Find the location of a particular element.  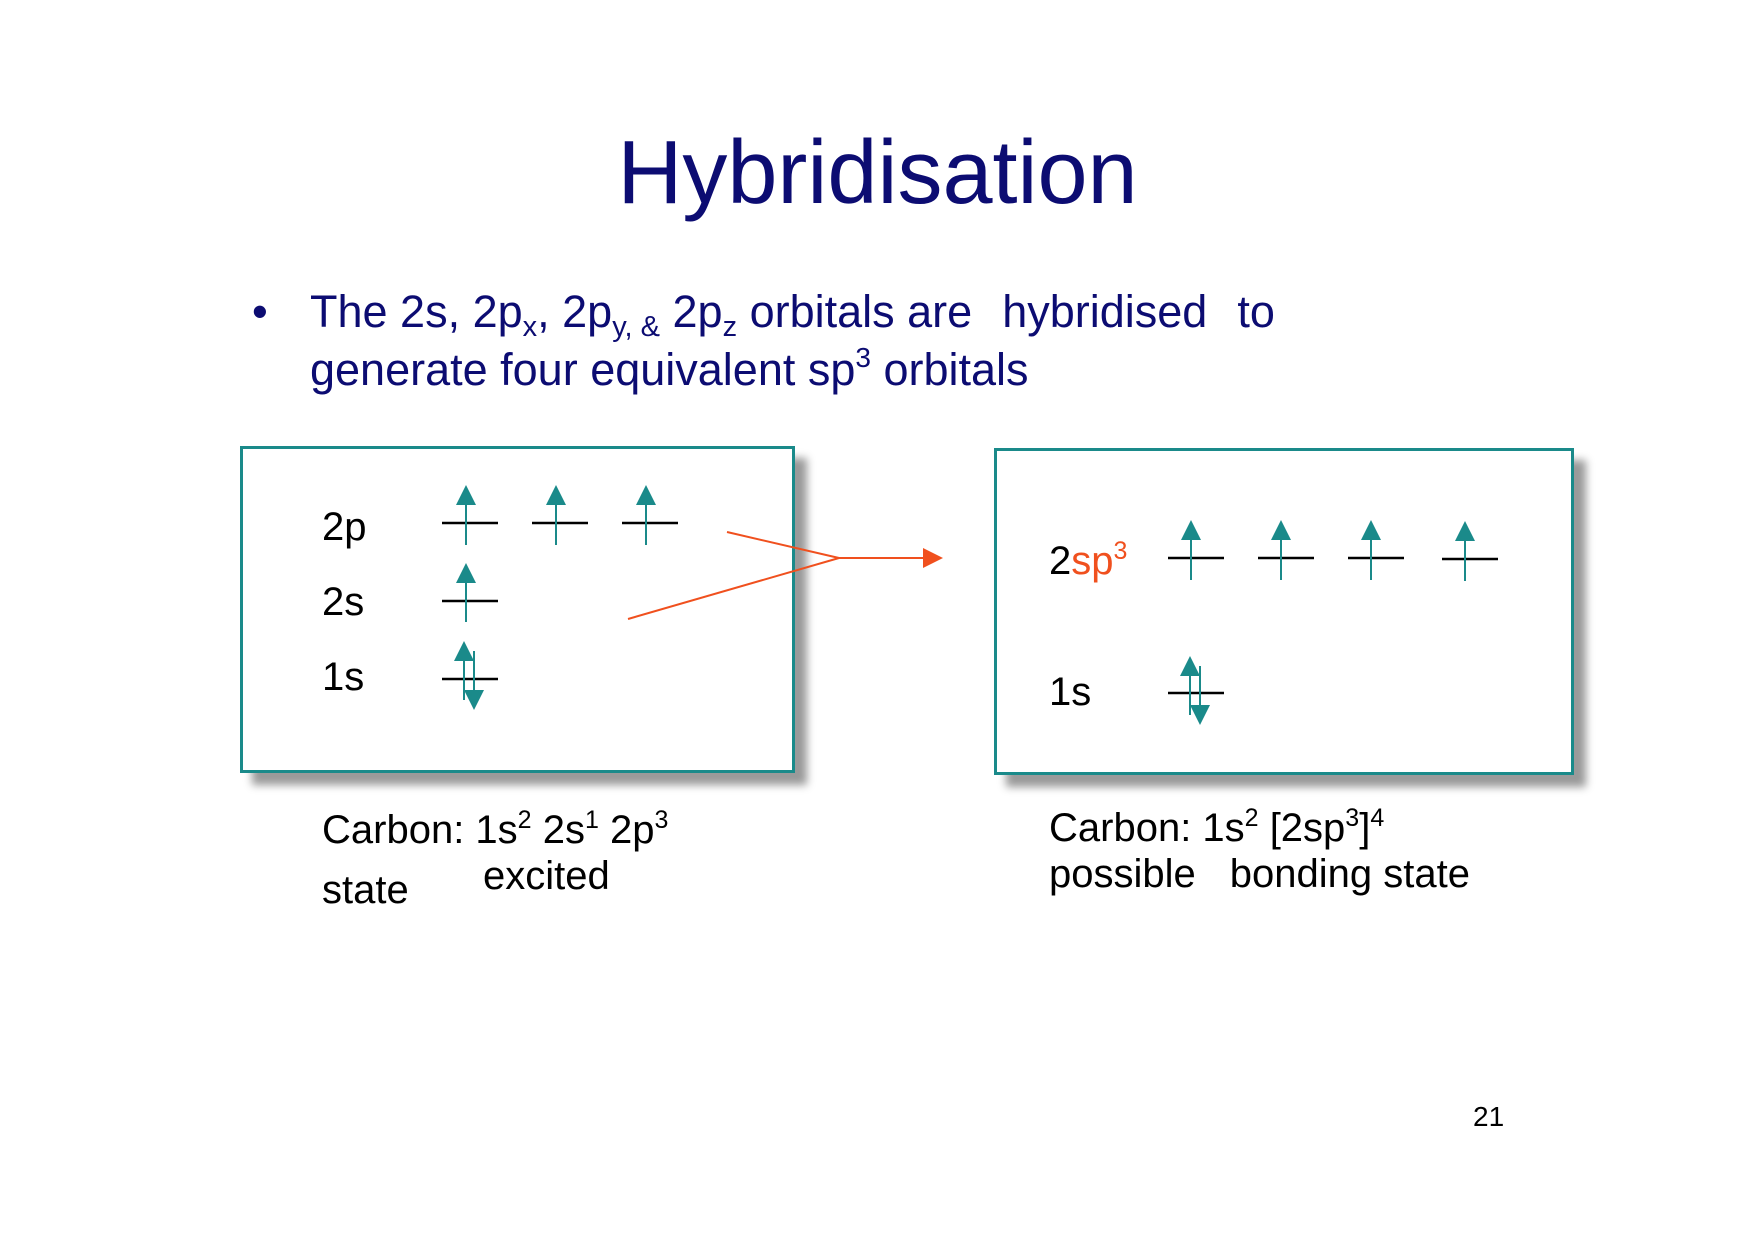

subscript-z: z is located at coordinates (730, 327).